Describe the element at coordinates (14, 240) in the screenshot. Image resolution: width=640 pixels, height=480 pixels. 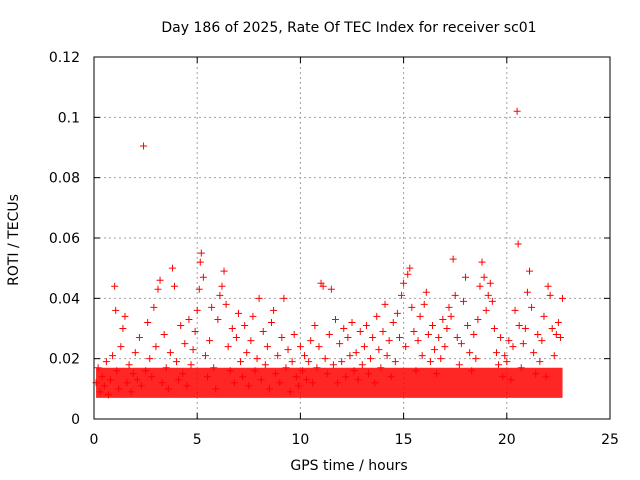
I see `y-axis-label: ROTI / TECUs` at that location.